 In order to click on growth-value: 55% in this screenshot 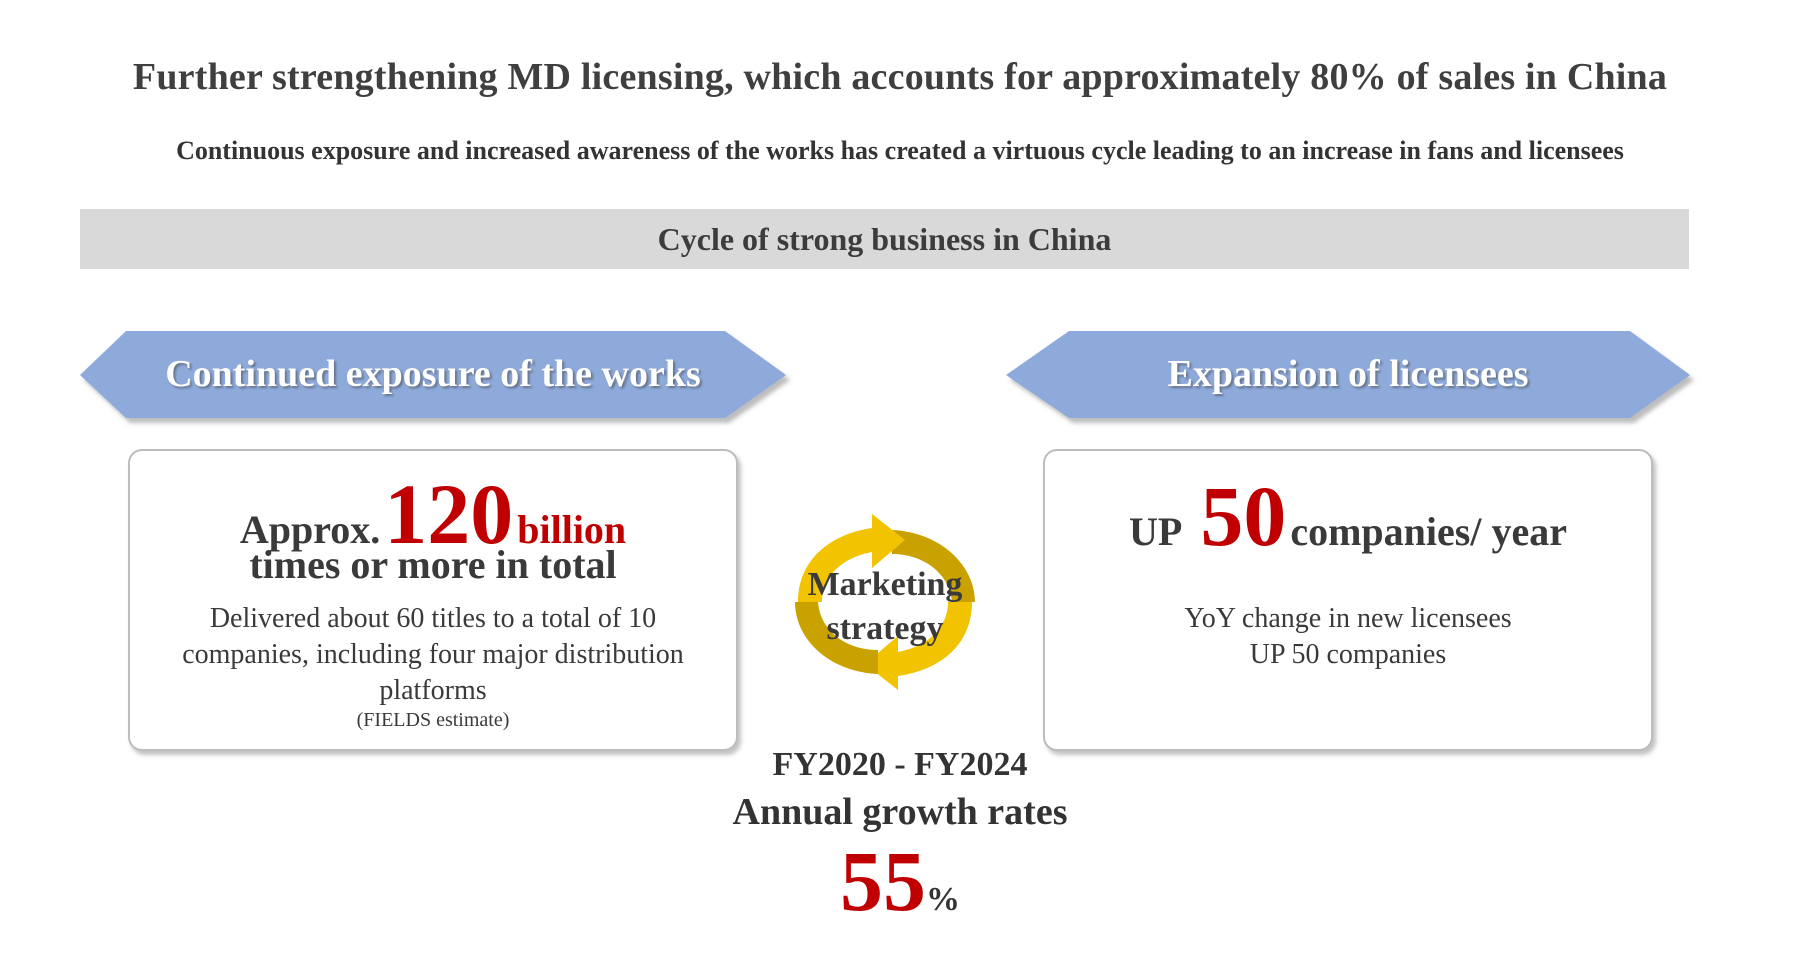, I will do `click(900, 881)`.